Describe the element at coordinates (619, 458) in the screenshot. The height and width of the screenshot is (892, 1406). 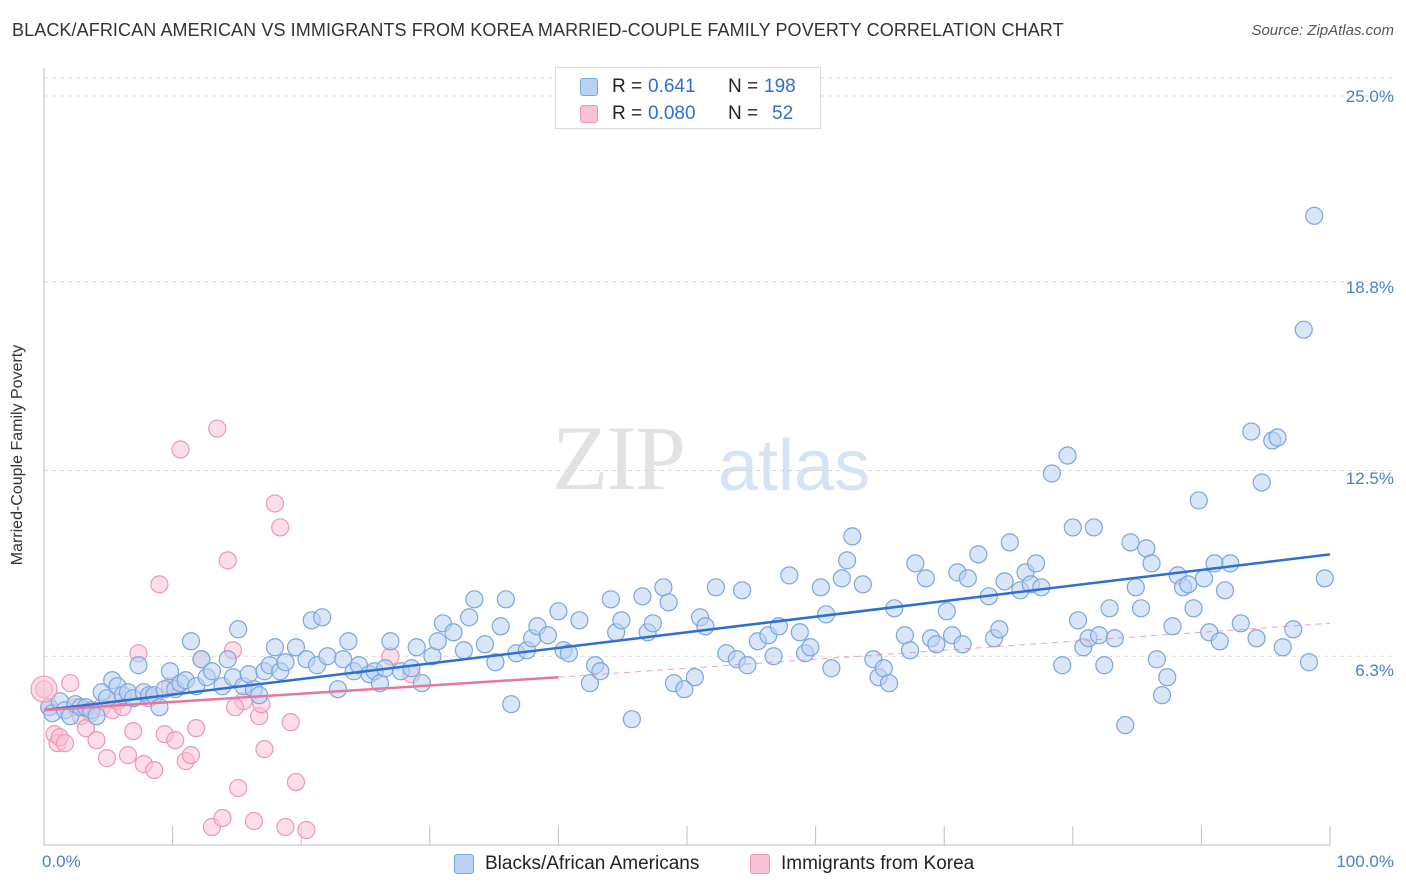
I see `watermark-zip: ZIP` at that location.